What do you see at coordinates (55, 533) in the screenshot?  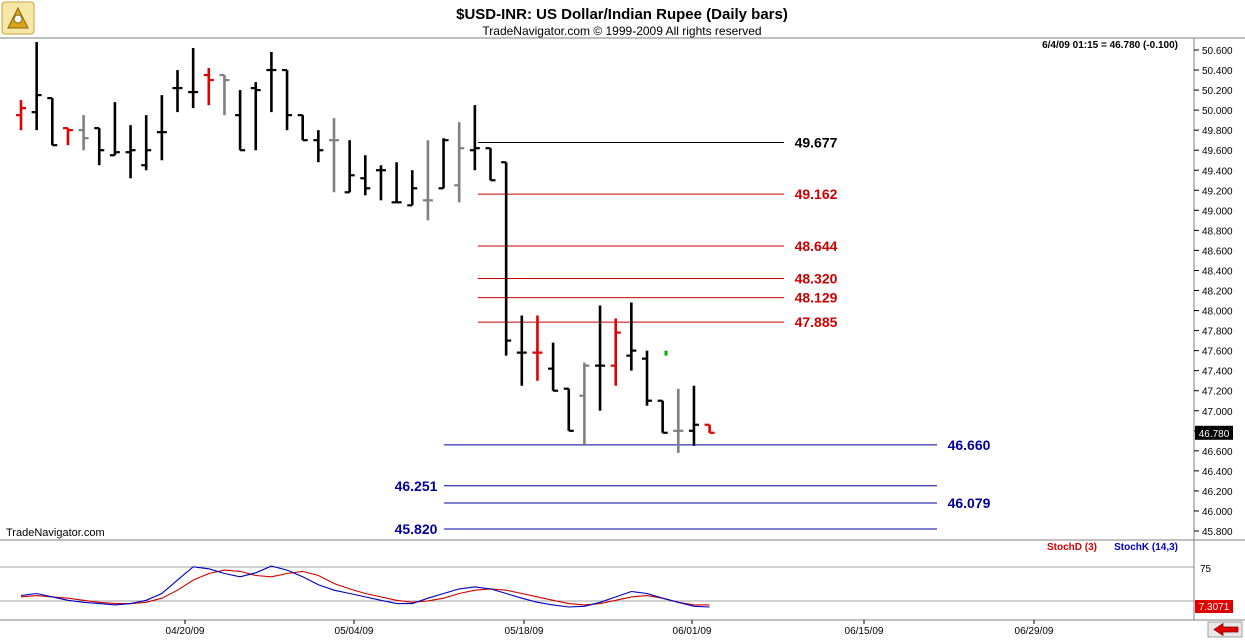 I see `watermark: TradeNavigator.com` at bounding box center [55, 533].